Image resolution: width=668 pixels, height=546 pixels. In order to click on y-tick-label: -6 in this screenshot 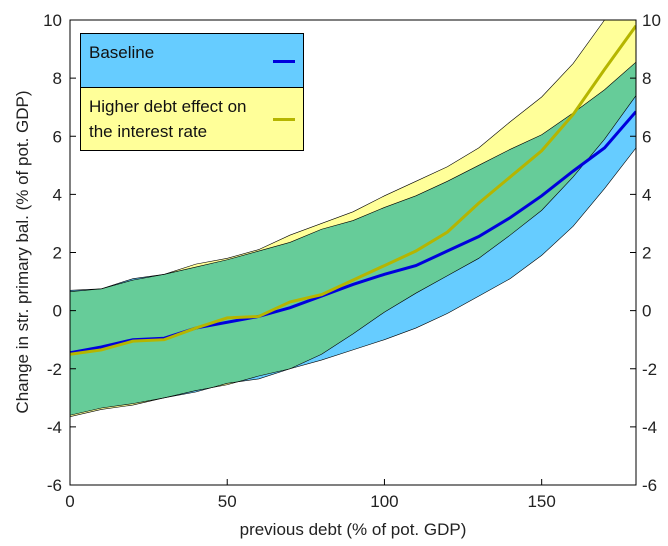, I will do `click(54, 485)`.